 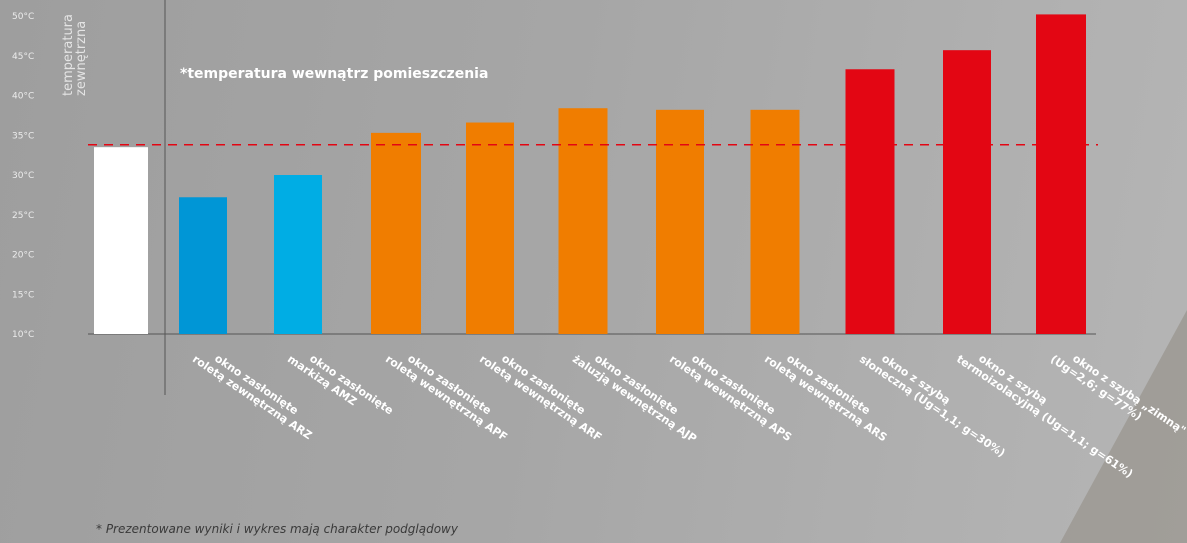 What do you see at coordinates (23, 176) in the screenshot?
I see `y-tick-label: 30°C` at bounding box center [23, 176].